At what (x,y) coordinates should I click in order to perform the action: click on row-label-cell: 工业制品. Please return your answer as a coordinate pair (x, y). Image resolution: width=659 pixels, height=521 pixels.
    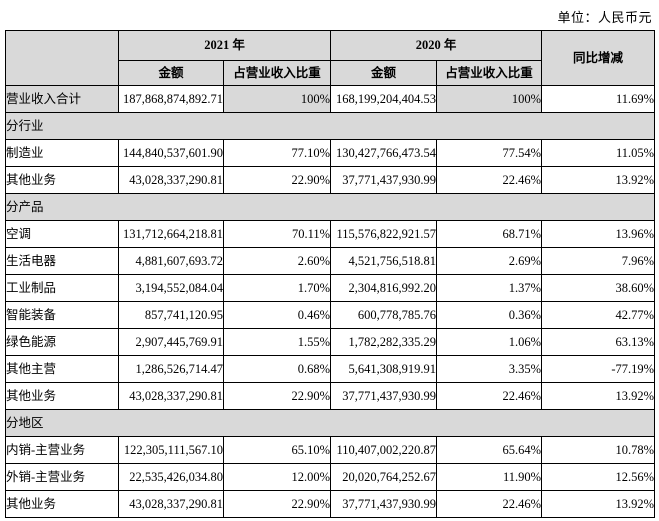
    Looking at the image, I should click on (62, 288).